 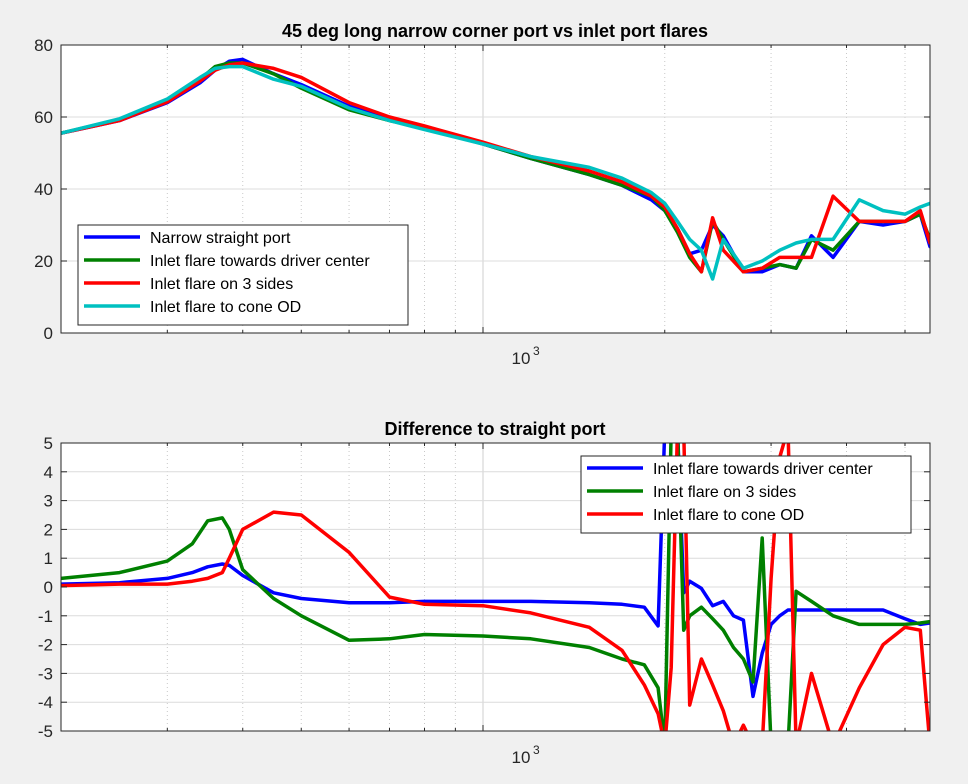 I want to click on bottom-ytick-label: 4, so click(x=48, y=472).